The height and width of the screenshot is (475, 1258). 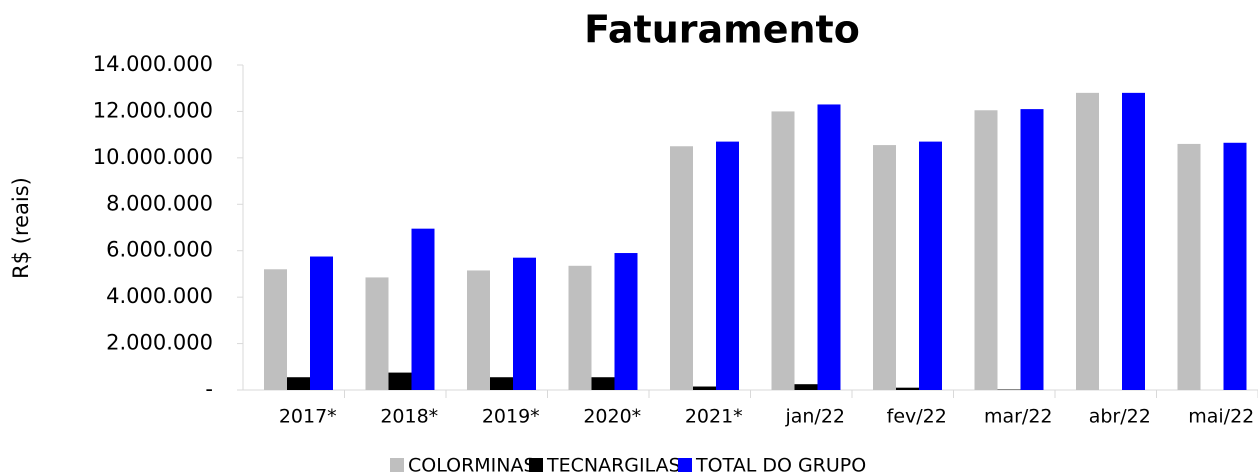 What do you see at coordinates (21, 228) in the screenshot?
I see `y-axis-label: R$ (reais)` at bounding box center [21, 228].